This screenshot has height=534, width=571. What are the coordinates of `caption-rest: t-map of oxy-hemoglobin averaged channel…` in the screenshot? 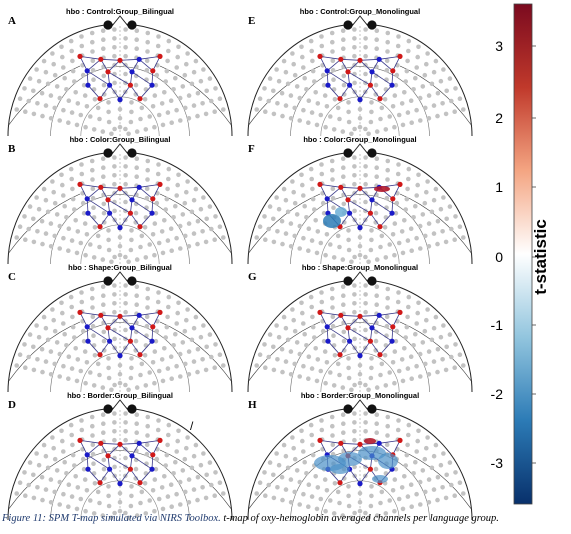 It's located at (359, 518).